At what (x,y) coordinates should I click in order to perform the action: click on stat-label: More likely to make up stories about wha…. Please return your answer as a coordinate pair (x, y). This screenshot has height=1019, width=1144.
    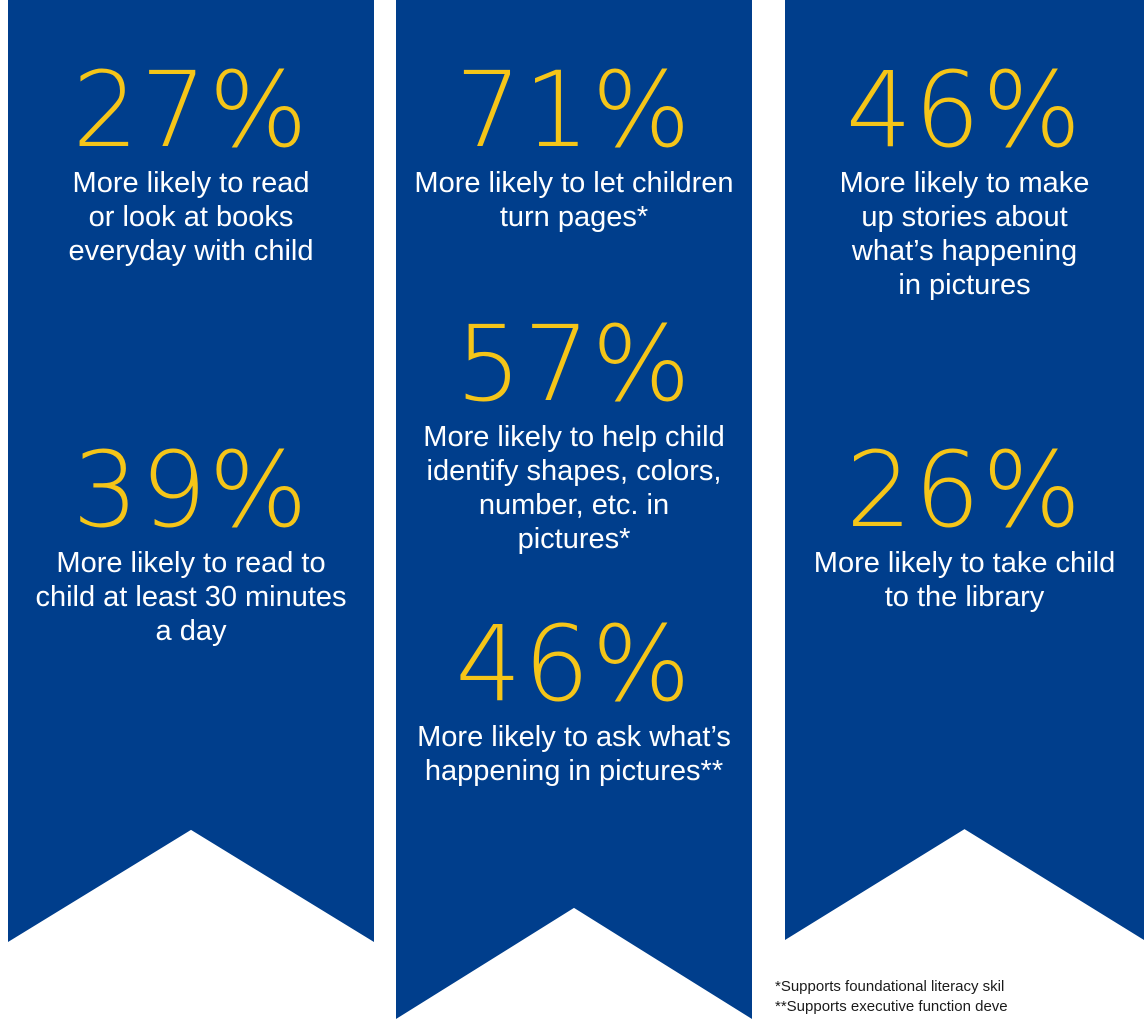
    Looking at the image, I should click on (964, 234).